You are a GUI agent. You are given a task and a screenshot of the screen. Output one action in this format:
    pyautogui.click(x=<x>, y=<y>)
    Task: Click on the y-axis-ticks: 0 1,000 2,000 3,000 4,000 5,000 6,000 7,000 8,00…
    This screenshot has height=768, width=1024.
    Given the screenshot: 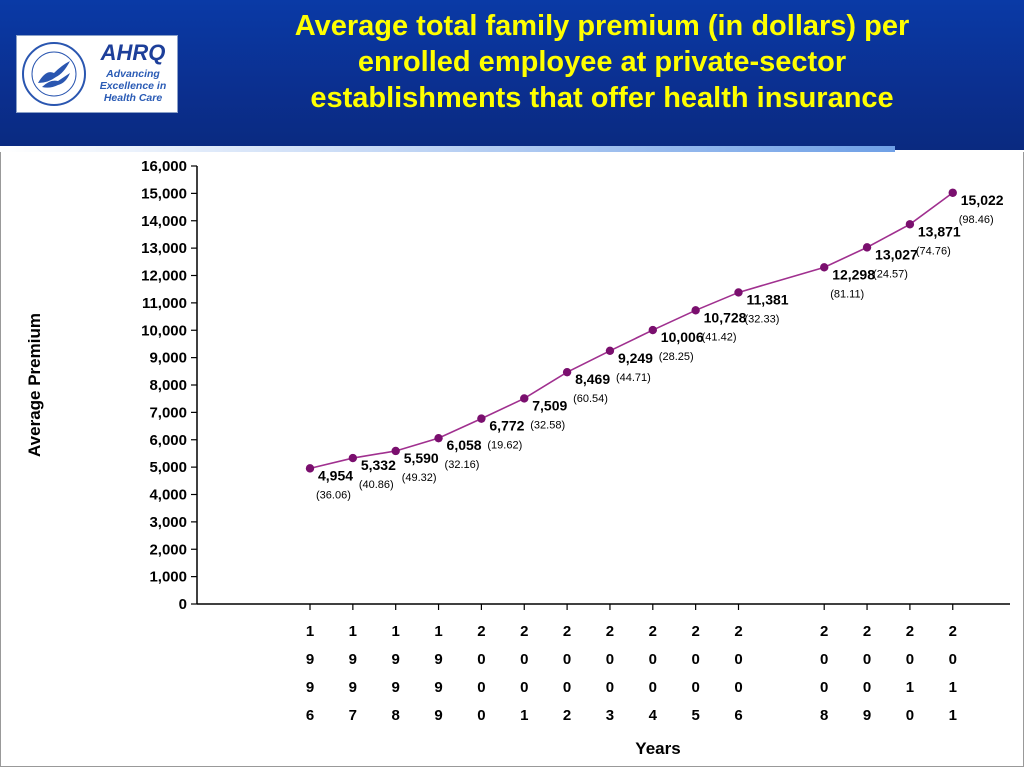 What is the action you would take?
    pyautogui.click(x=169, y=385)
    